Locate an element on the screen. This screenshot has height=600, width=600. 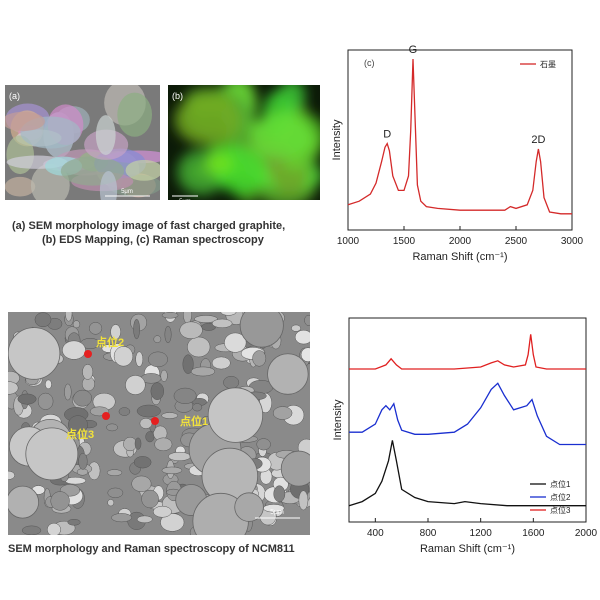
x-tick-label: 800 is located at coordinates (428, 533).